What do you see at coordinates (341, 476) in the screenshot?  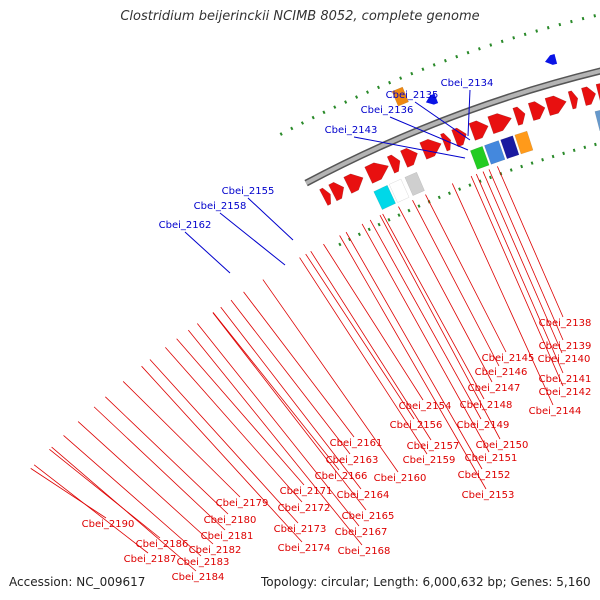 I see `gene-label: Cbei_2166` at bounding box center [341, 476].